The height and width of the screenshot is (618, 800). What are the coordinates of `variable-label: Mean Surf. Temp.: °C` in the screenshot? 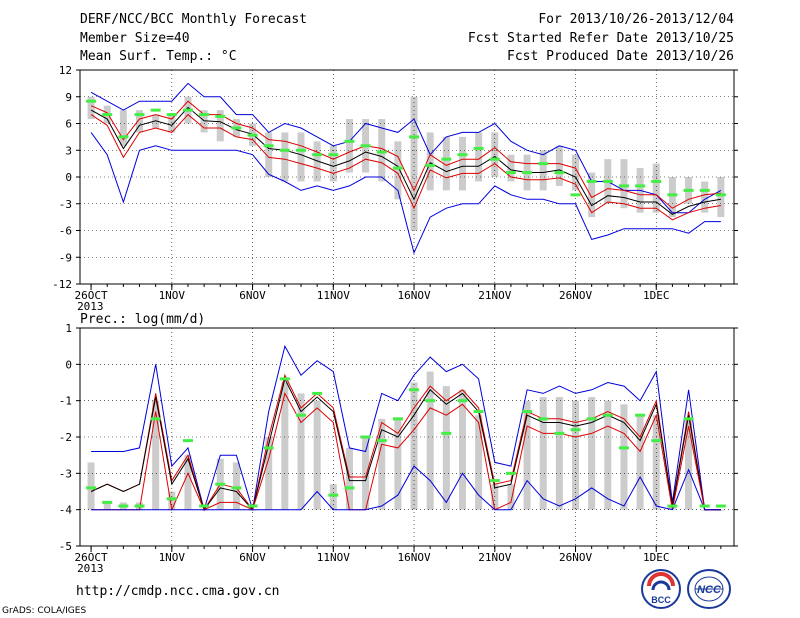 It's located at (158, 56).